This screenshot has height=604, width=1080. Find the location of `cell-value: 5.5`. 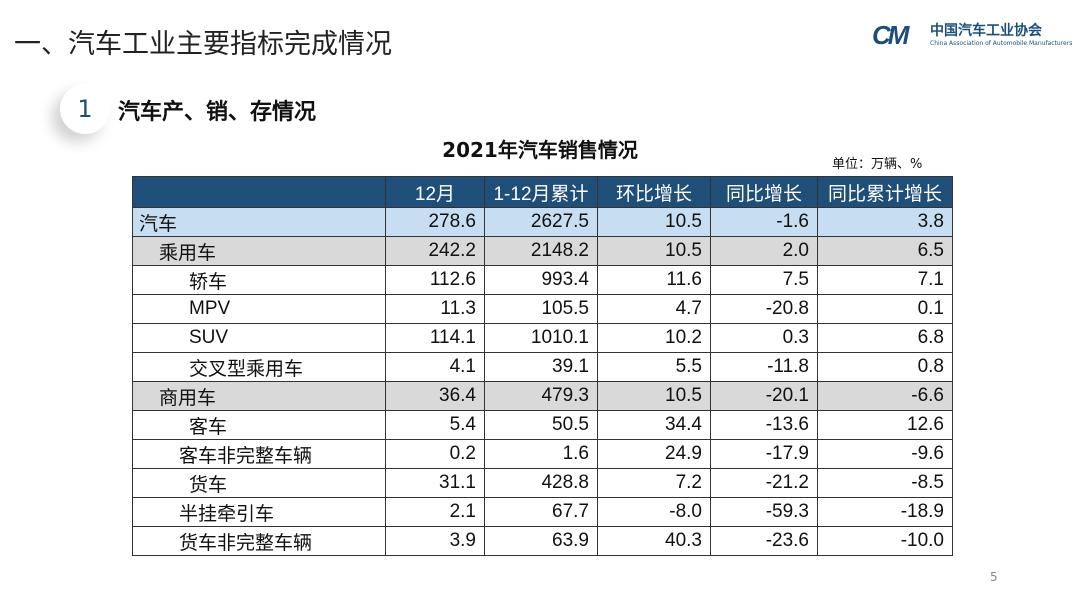

cell-value: 5.5 is located at coordinates (654, 367).